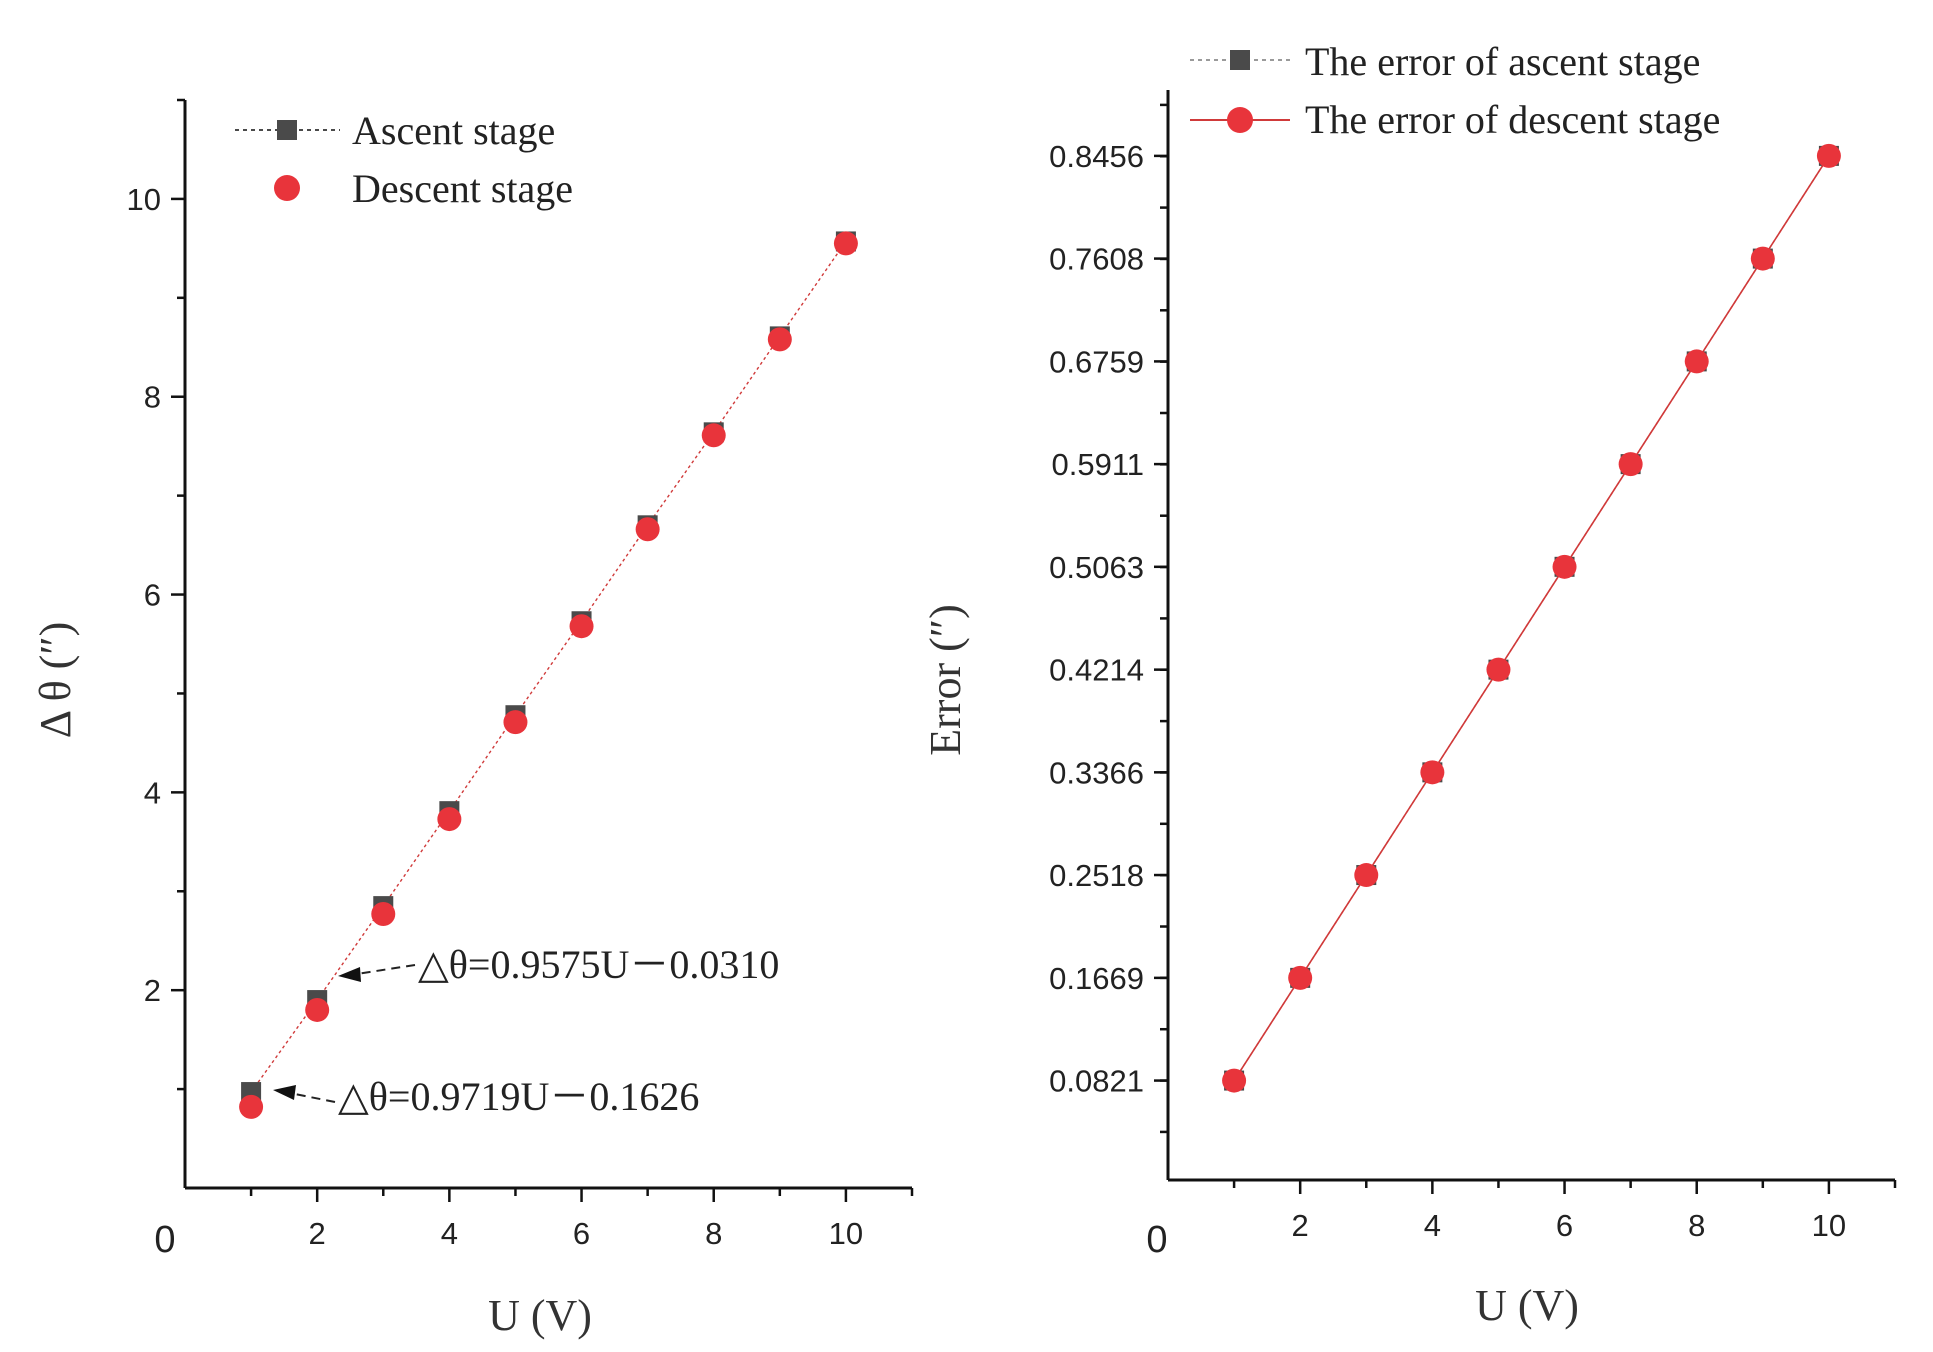 Image resolution: width=1933 pixels, height=1352 pixels. I want to click on annotation-descent-fit: △θ=0.9719U－0.1626, so click(518, 1096).